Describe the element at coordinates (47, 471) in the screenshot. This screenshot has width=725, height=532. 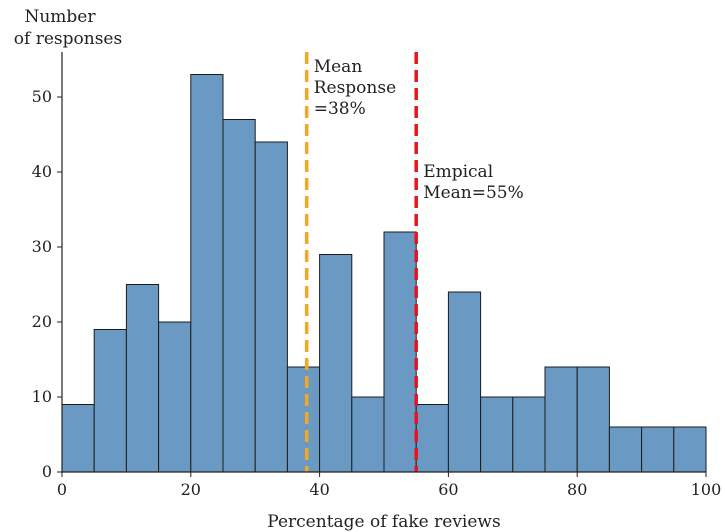
I see `y-tick-label: 0` at that location.